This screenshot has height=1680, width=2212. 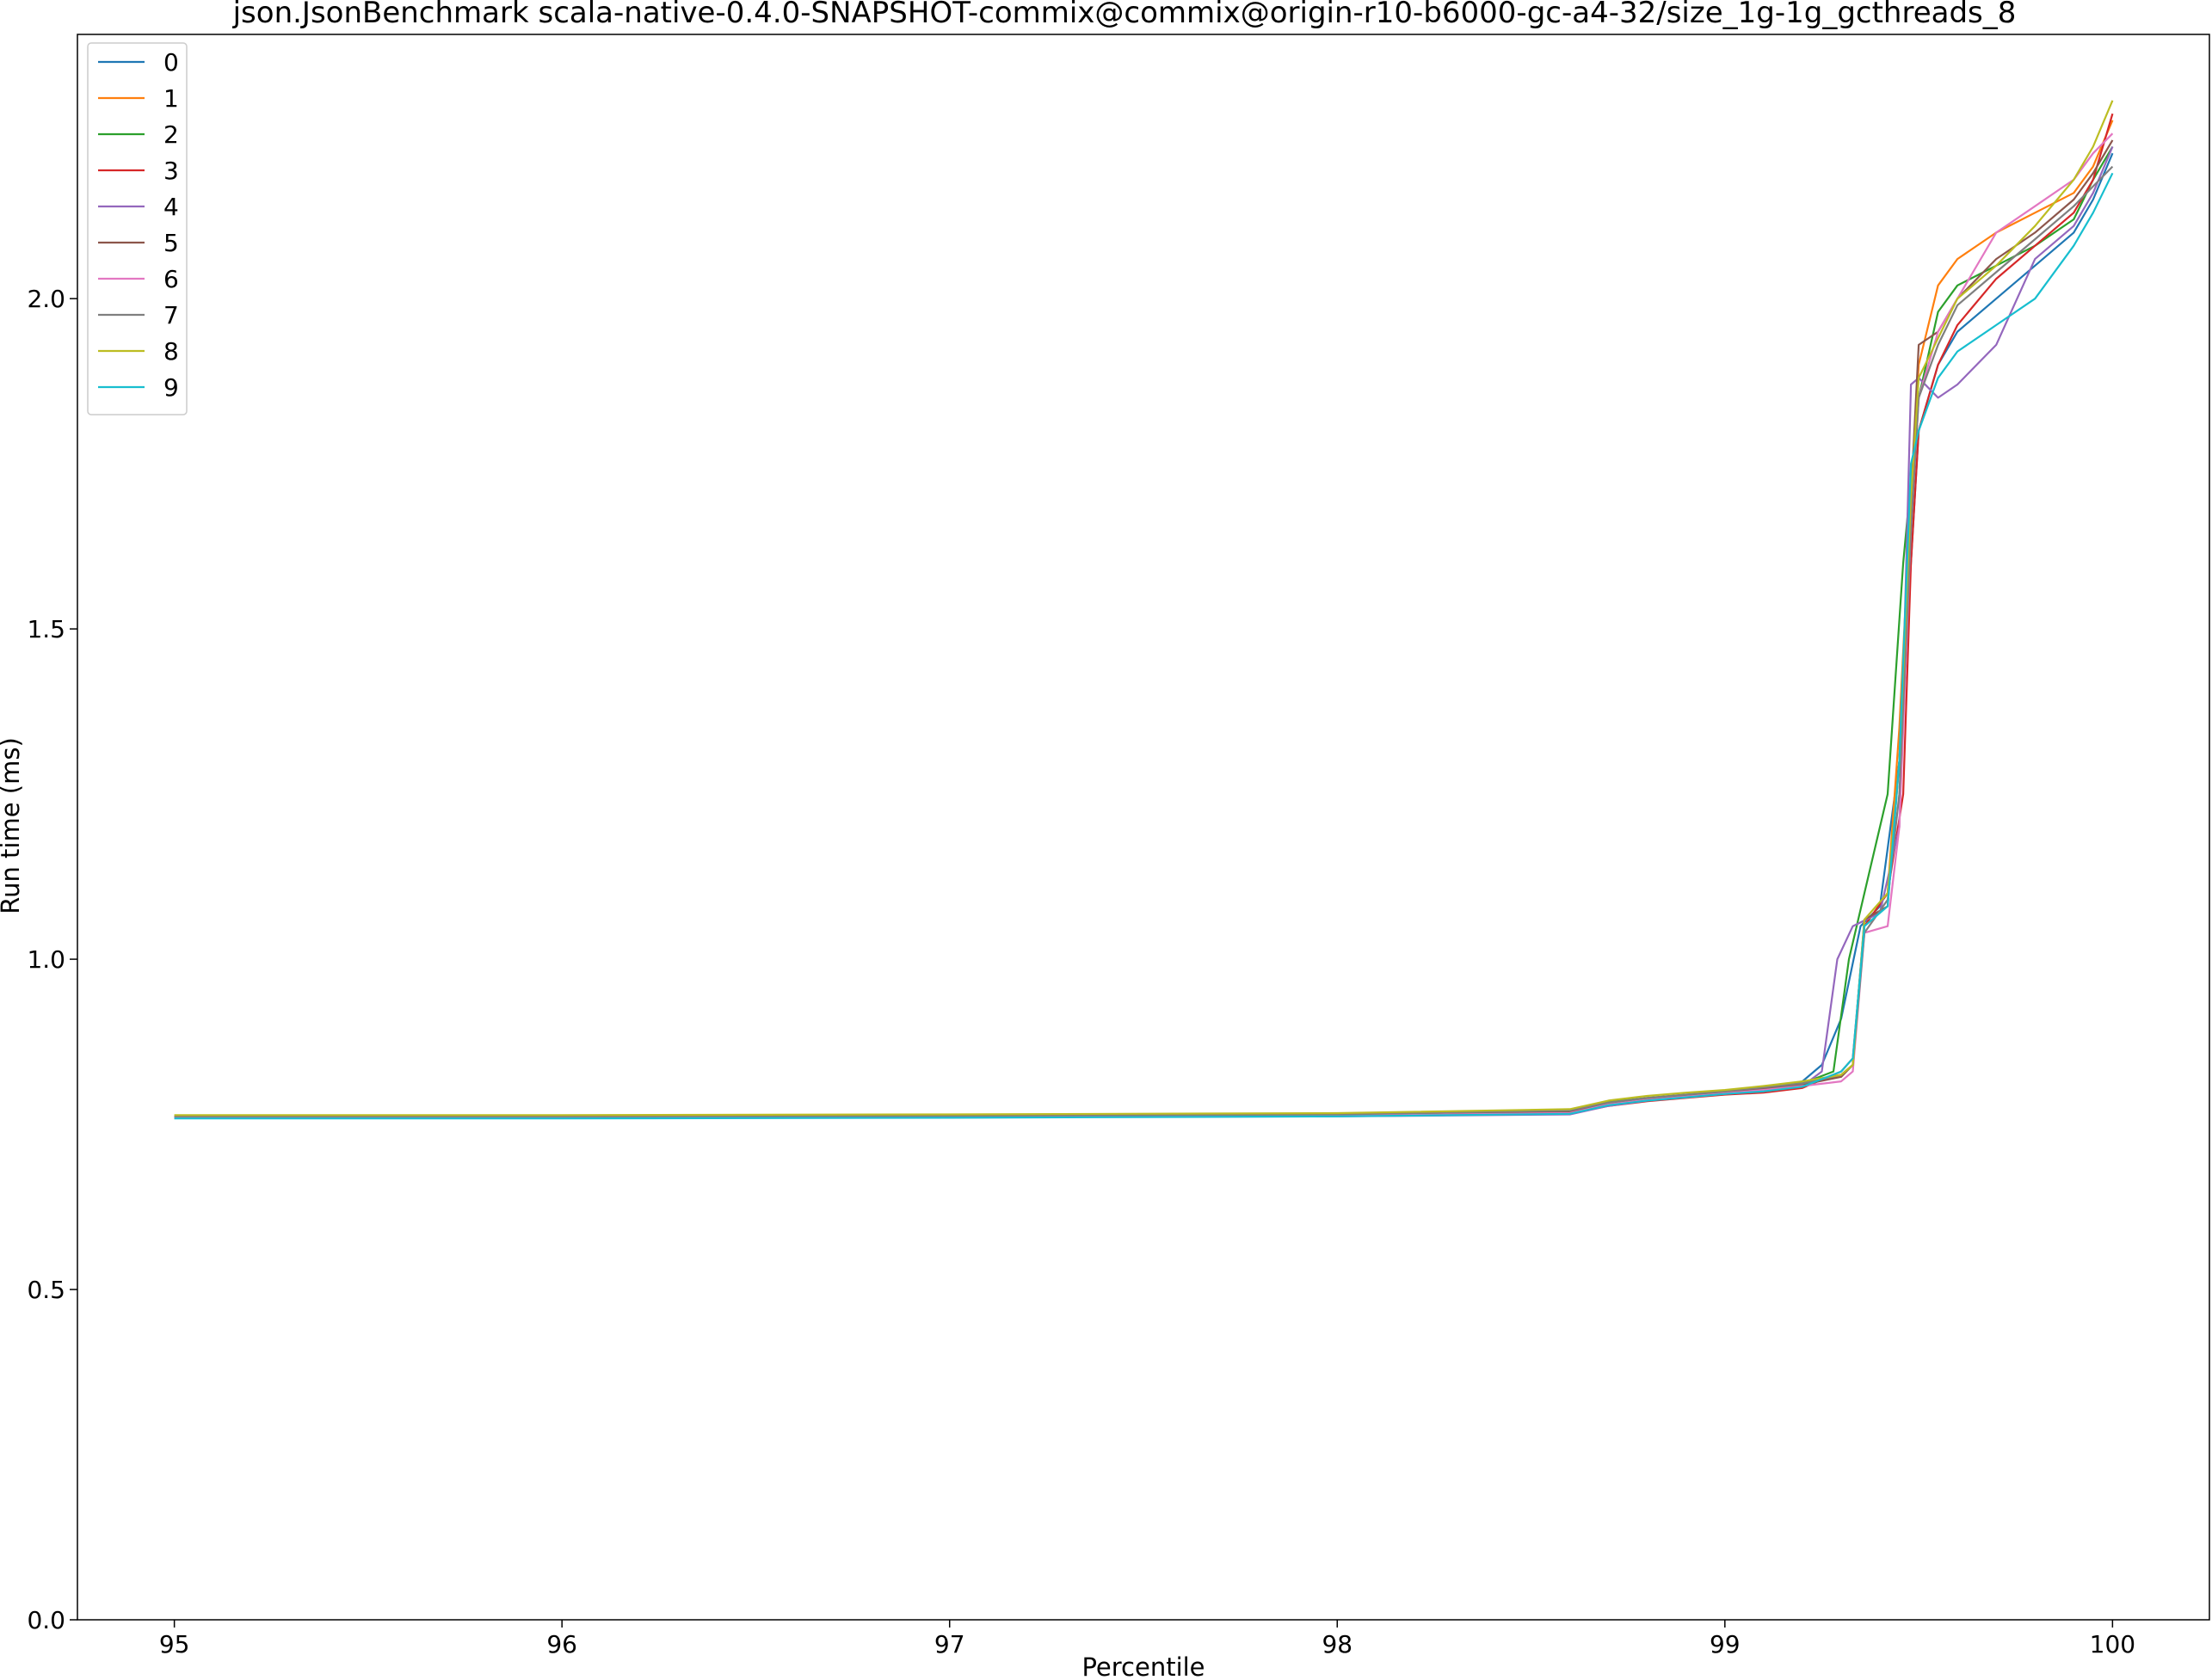 I want to click on x-tick-label: 99, so click(x=1725, y=1644).